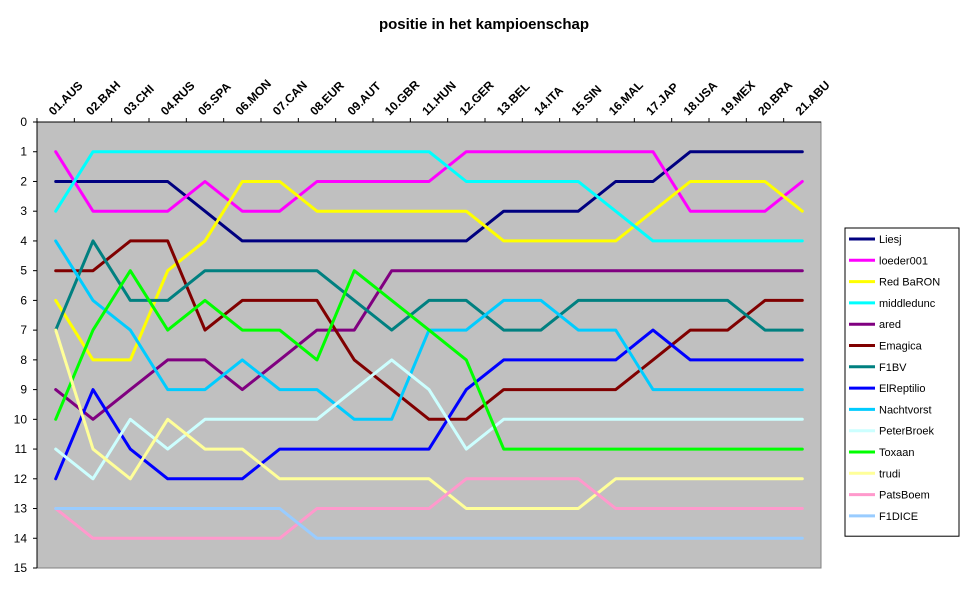  I want to click on series-line-patsboem, so click(429, 508).